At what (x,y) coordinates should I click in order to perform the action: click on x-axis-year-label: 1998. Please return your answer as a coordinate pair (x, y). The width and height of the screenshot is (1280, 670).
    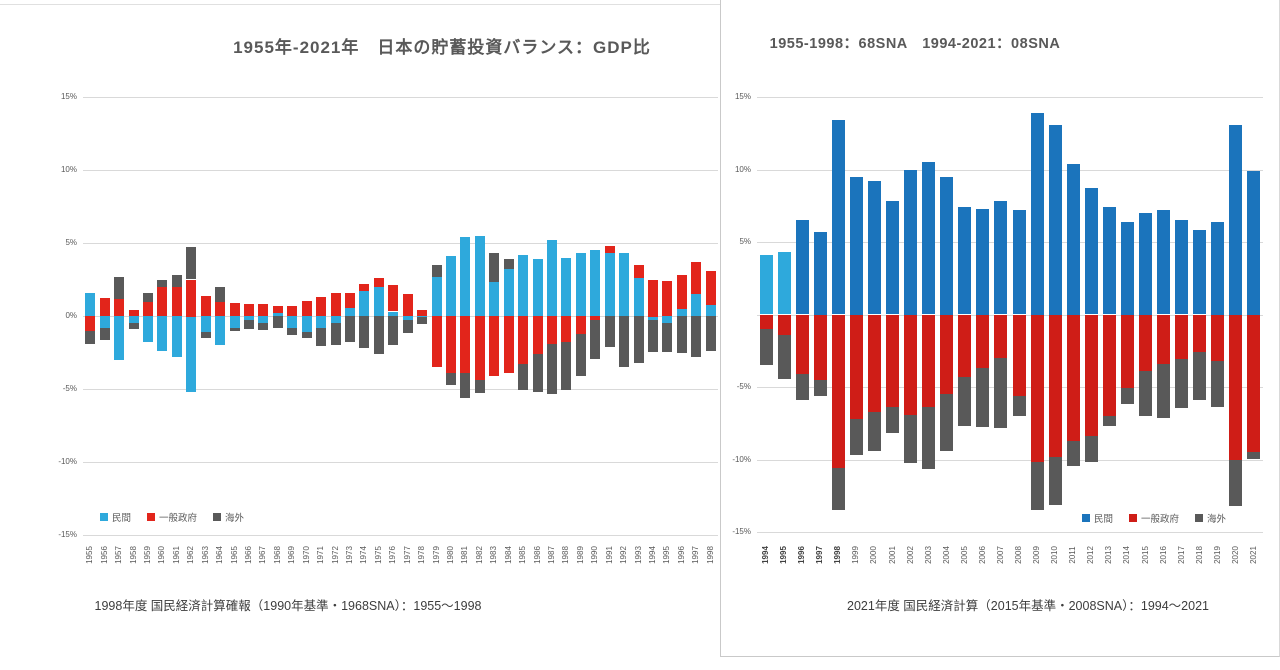
    Looking at the image, I should click on (710, 555).